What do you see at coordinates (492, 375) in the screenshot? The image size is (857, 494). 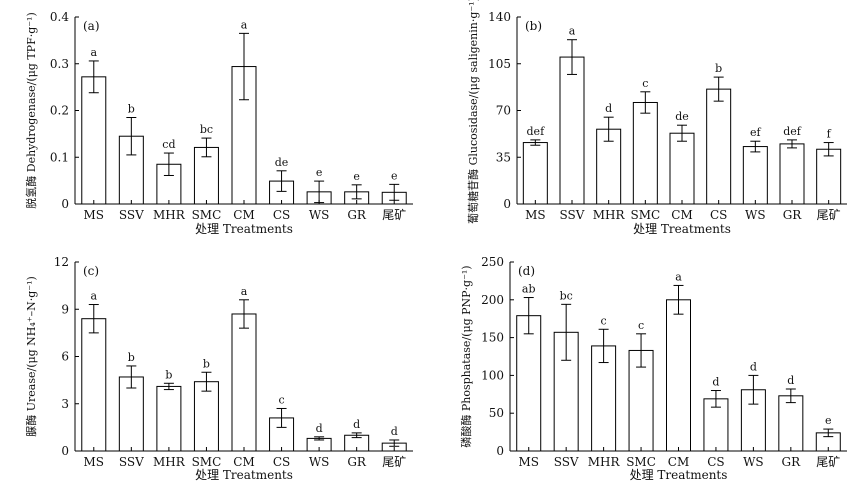 I see `y-tick-label: 100` at bounding box center [492, 375].